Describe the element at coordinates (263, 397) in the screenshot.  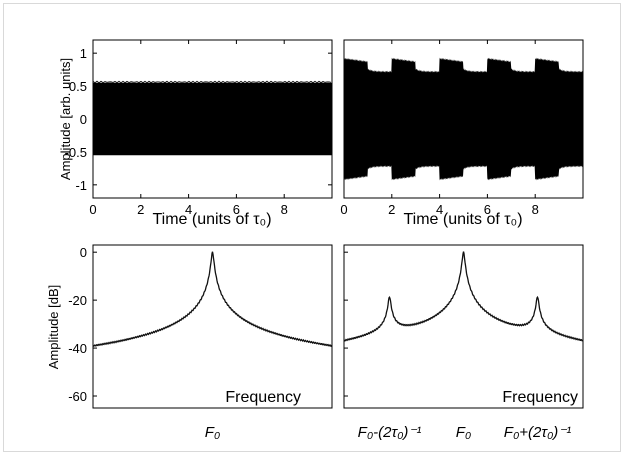
I see `annotation-bottom-left: Frequency` at that location.